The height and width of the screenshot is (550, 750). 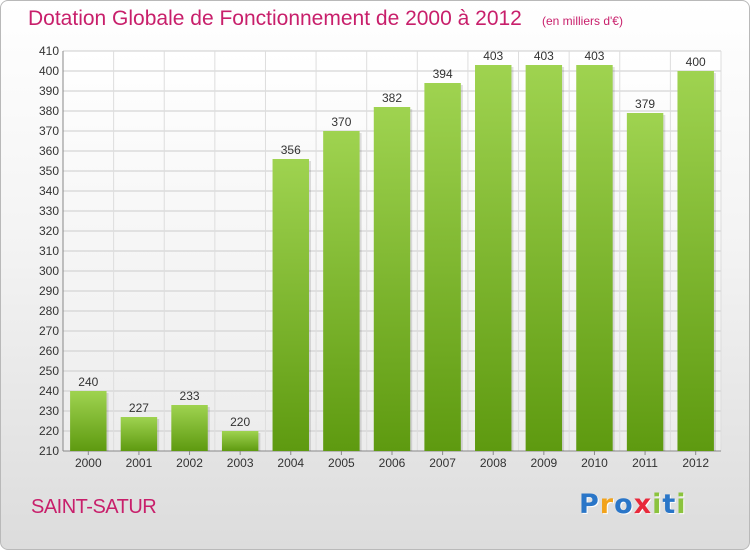 What do you see at coordinates (543, 463) in the screenshot?
I see `x-tick-label: 2009` at bounding box center [543, 463].